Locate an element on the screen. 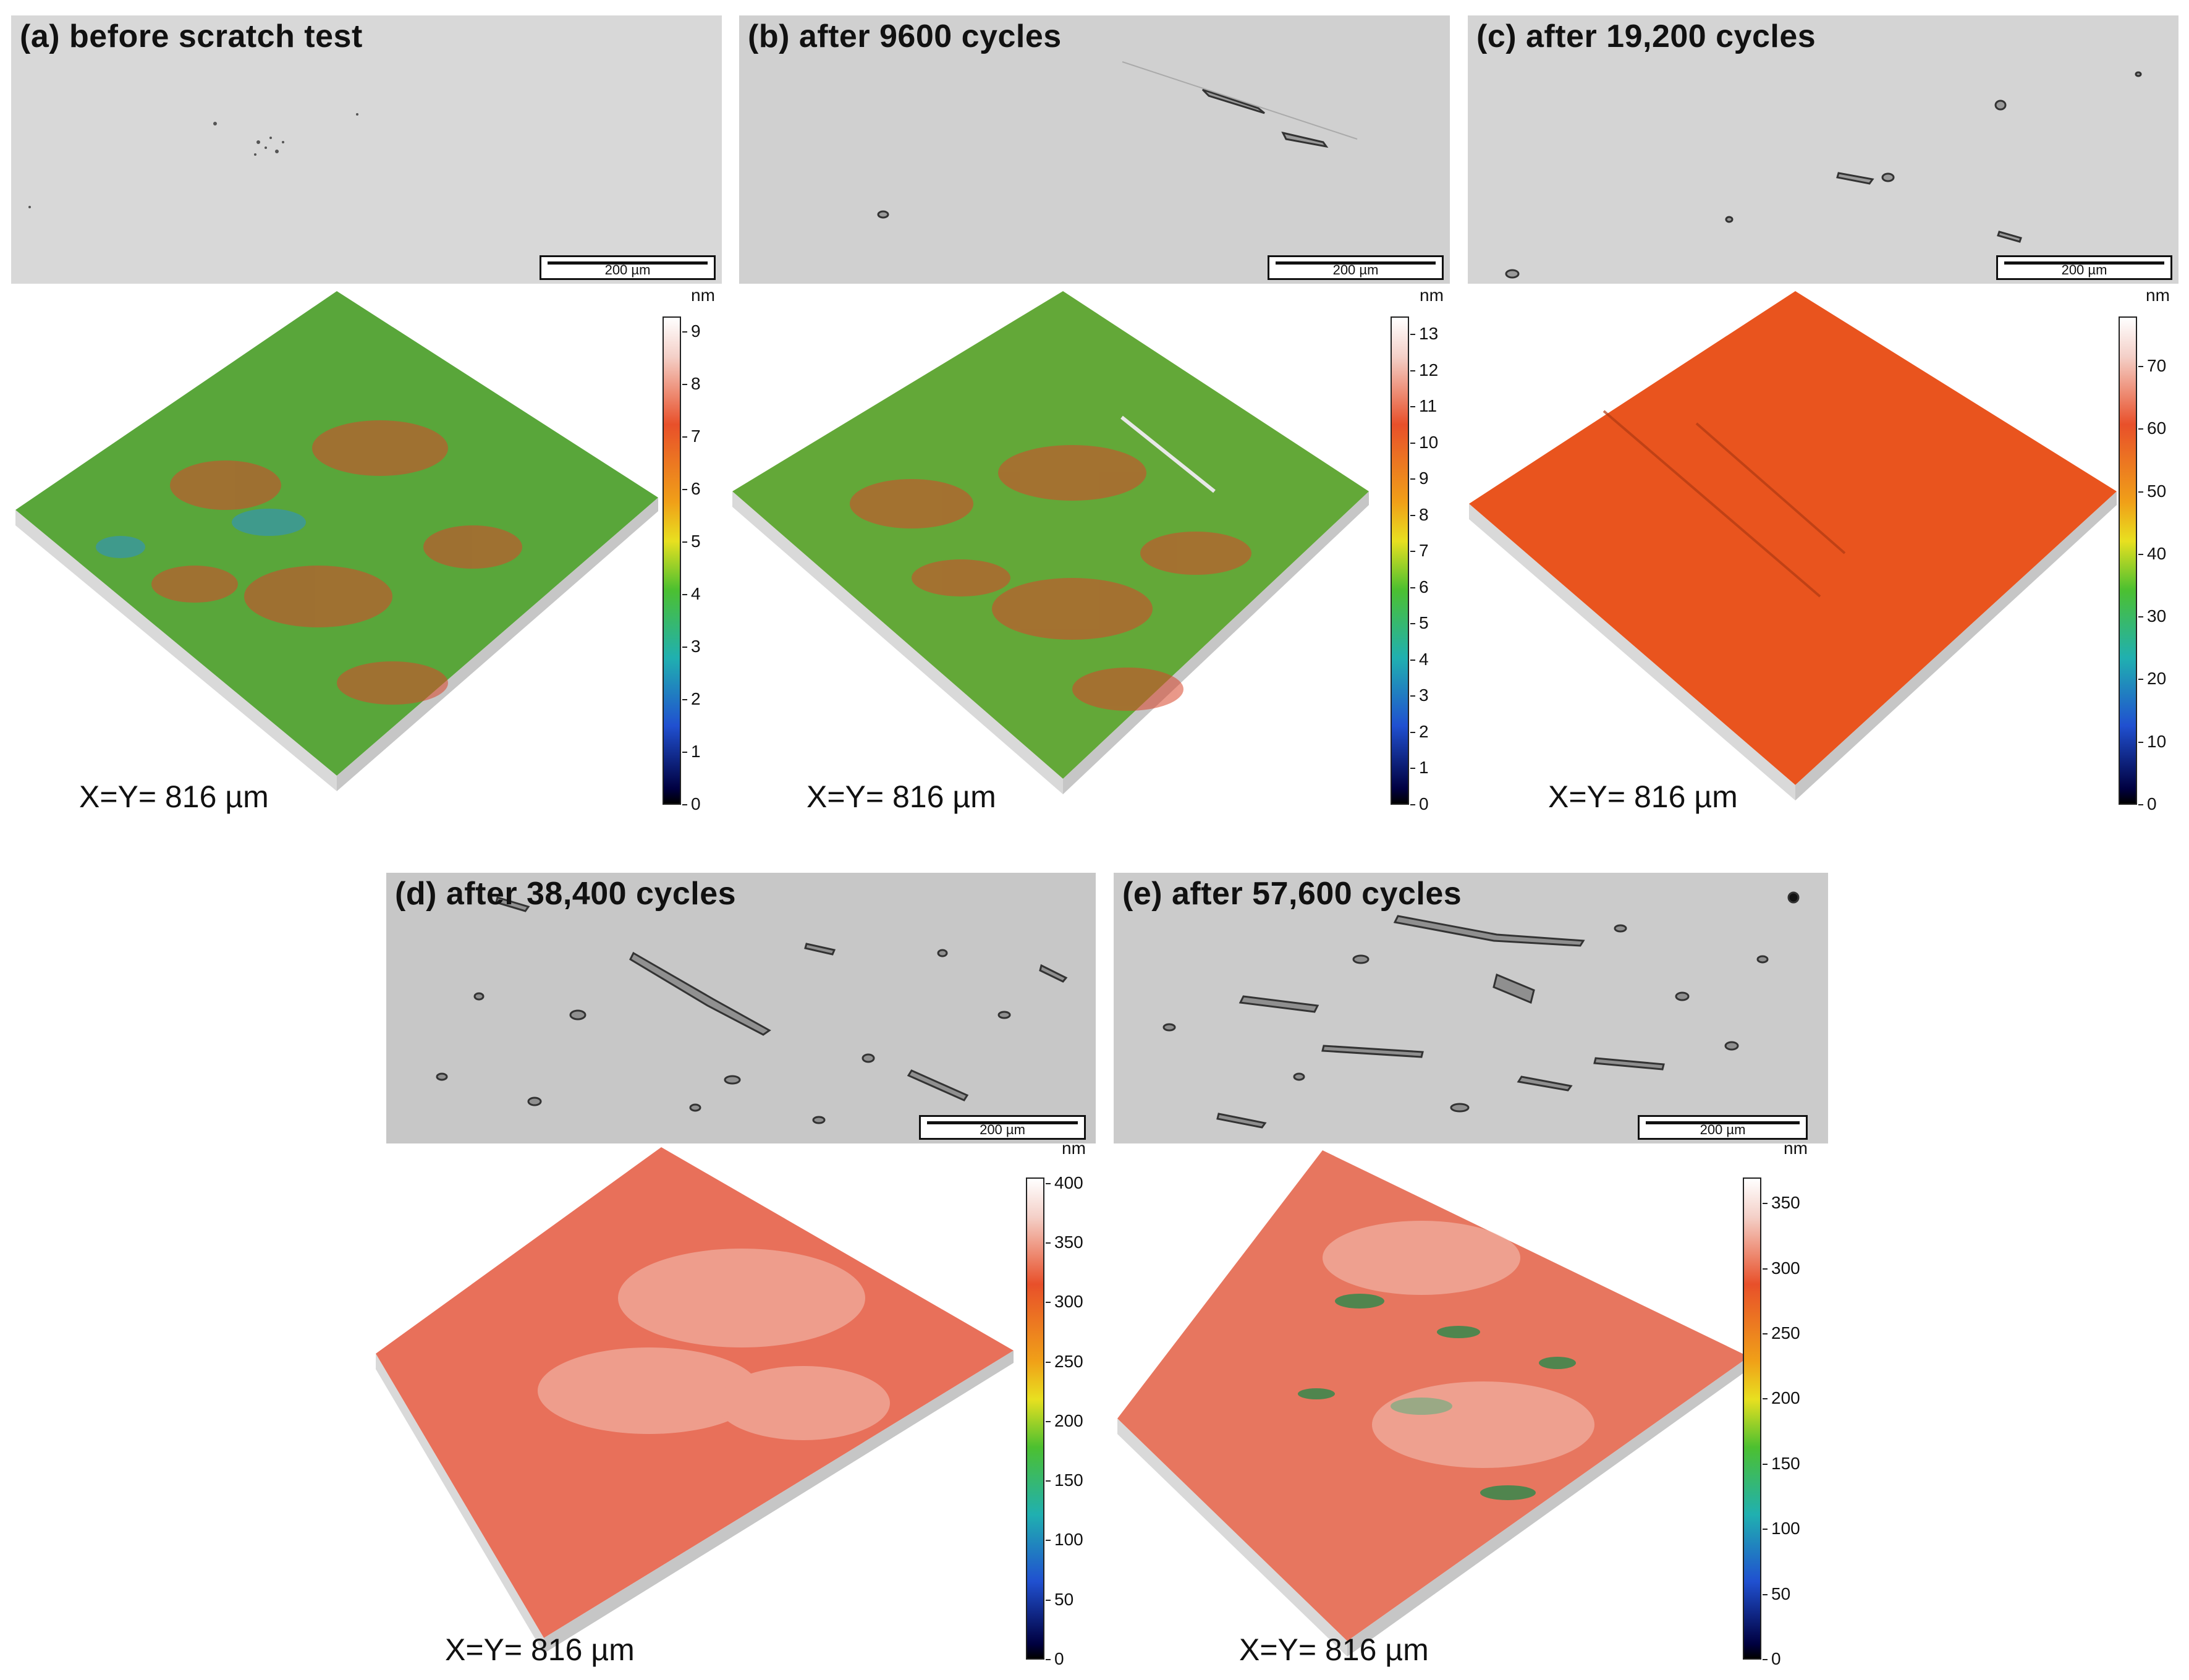 The width and height of the screenshot is (2189, 1680). surface-plot-d is located at coordinates (695, 1400).